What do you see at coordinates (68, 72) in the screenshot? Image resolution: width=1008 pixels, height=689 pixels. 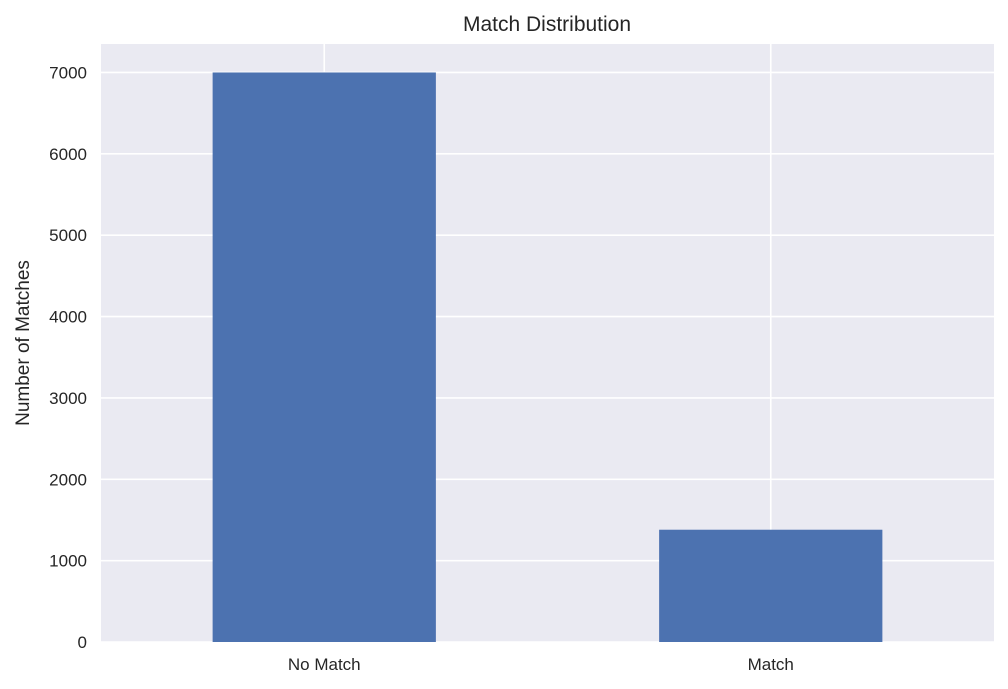 I see `y-tick-label: 7000` at bounding box center [68, 72].